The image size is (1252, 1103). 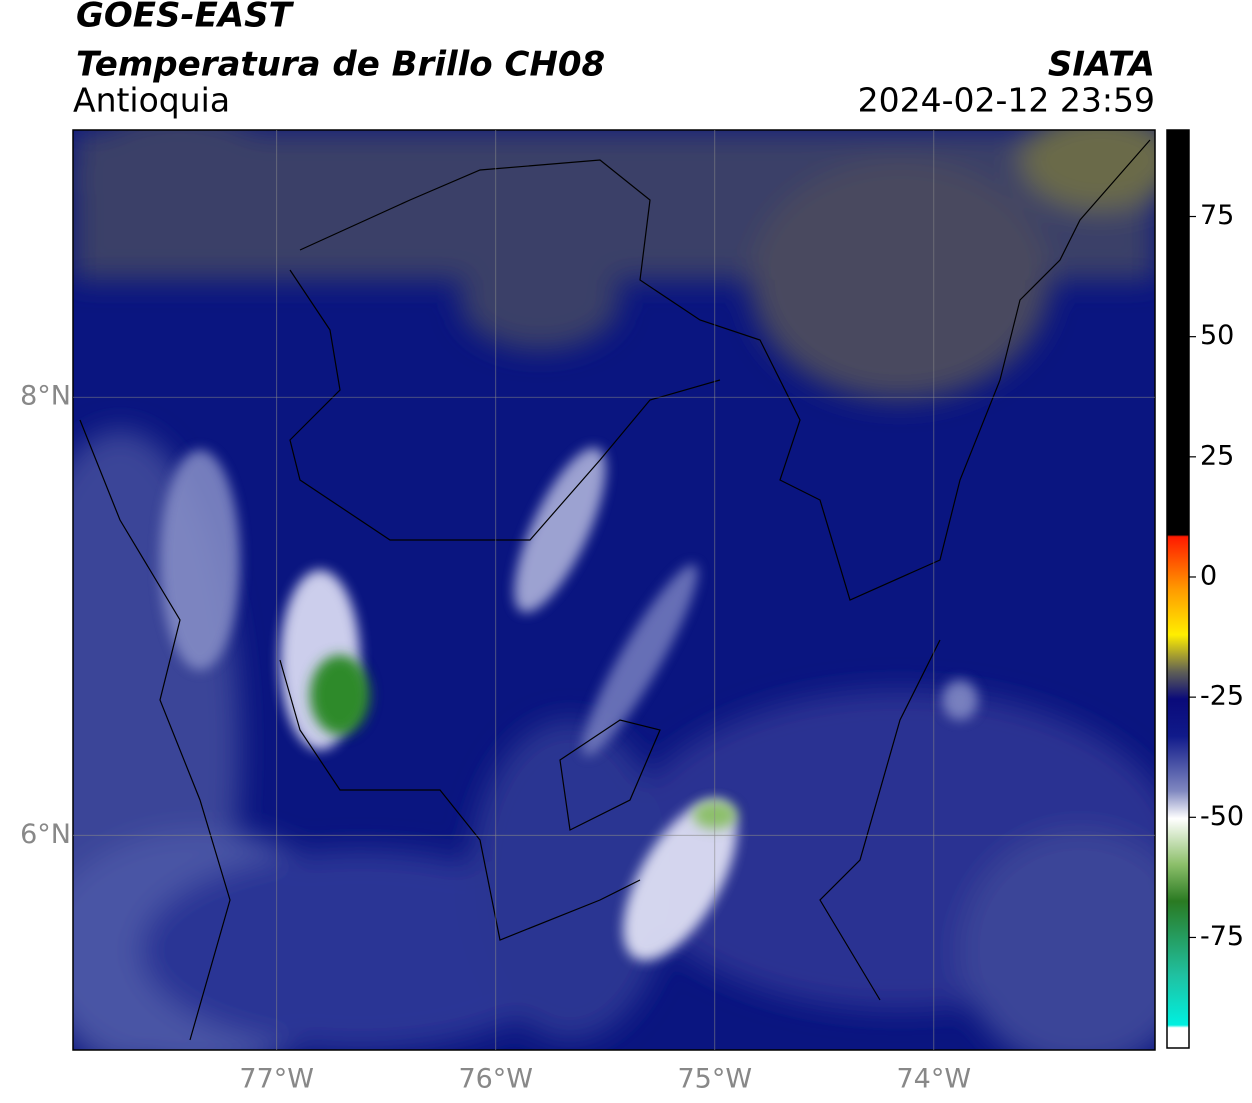 I want to click on lon-tick-label: 74°W, so click(x=934, y=1079).